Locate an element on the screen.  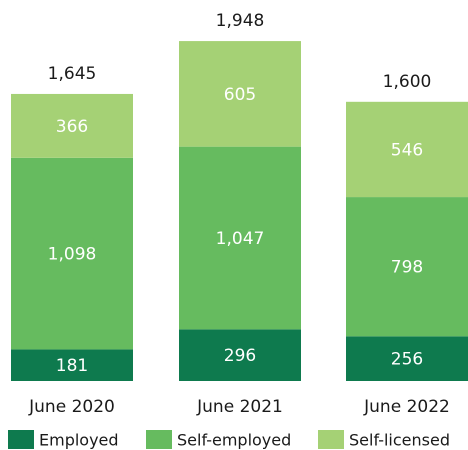
value-label: 605 is located at coordinates (240, 95).